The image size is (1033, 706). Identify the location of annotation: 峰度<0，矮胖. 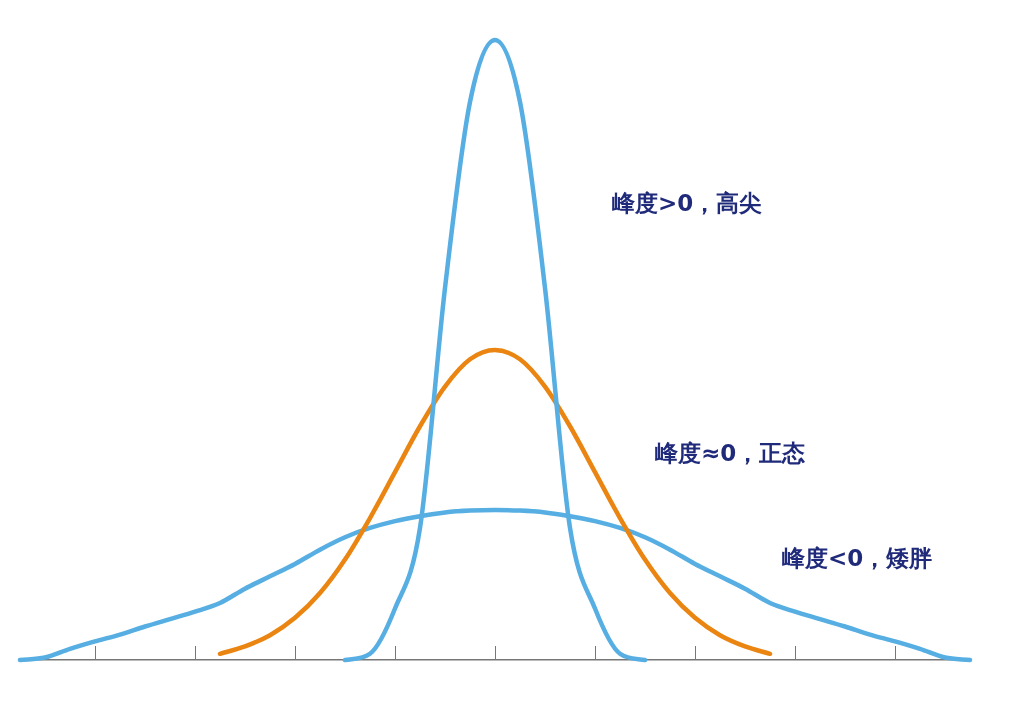
(857, 557).